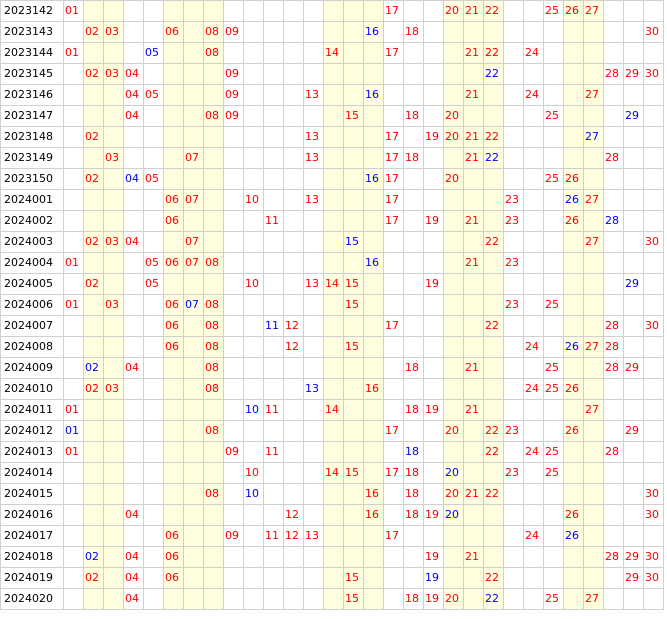  Describe the element at coordinates (332, 116) in the screenshot. I see `draw-row: 2023147 04 08 09 15 18 20 25 29` at that location.